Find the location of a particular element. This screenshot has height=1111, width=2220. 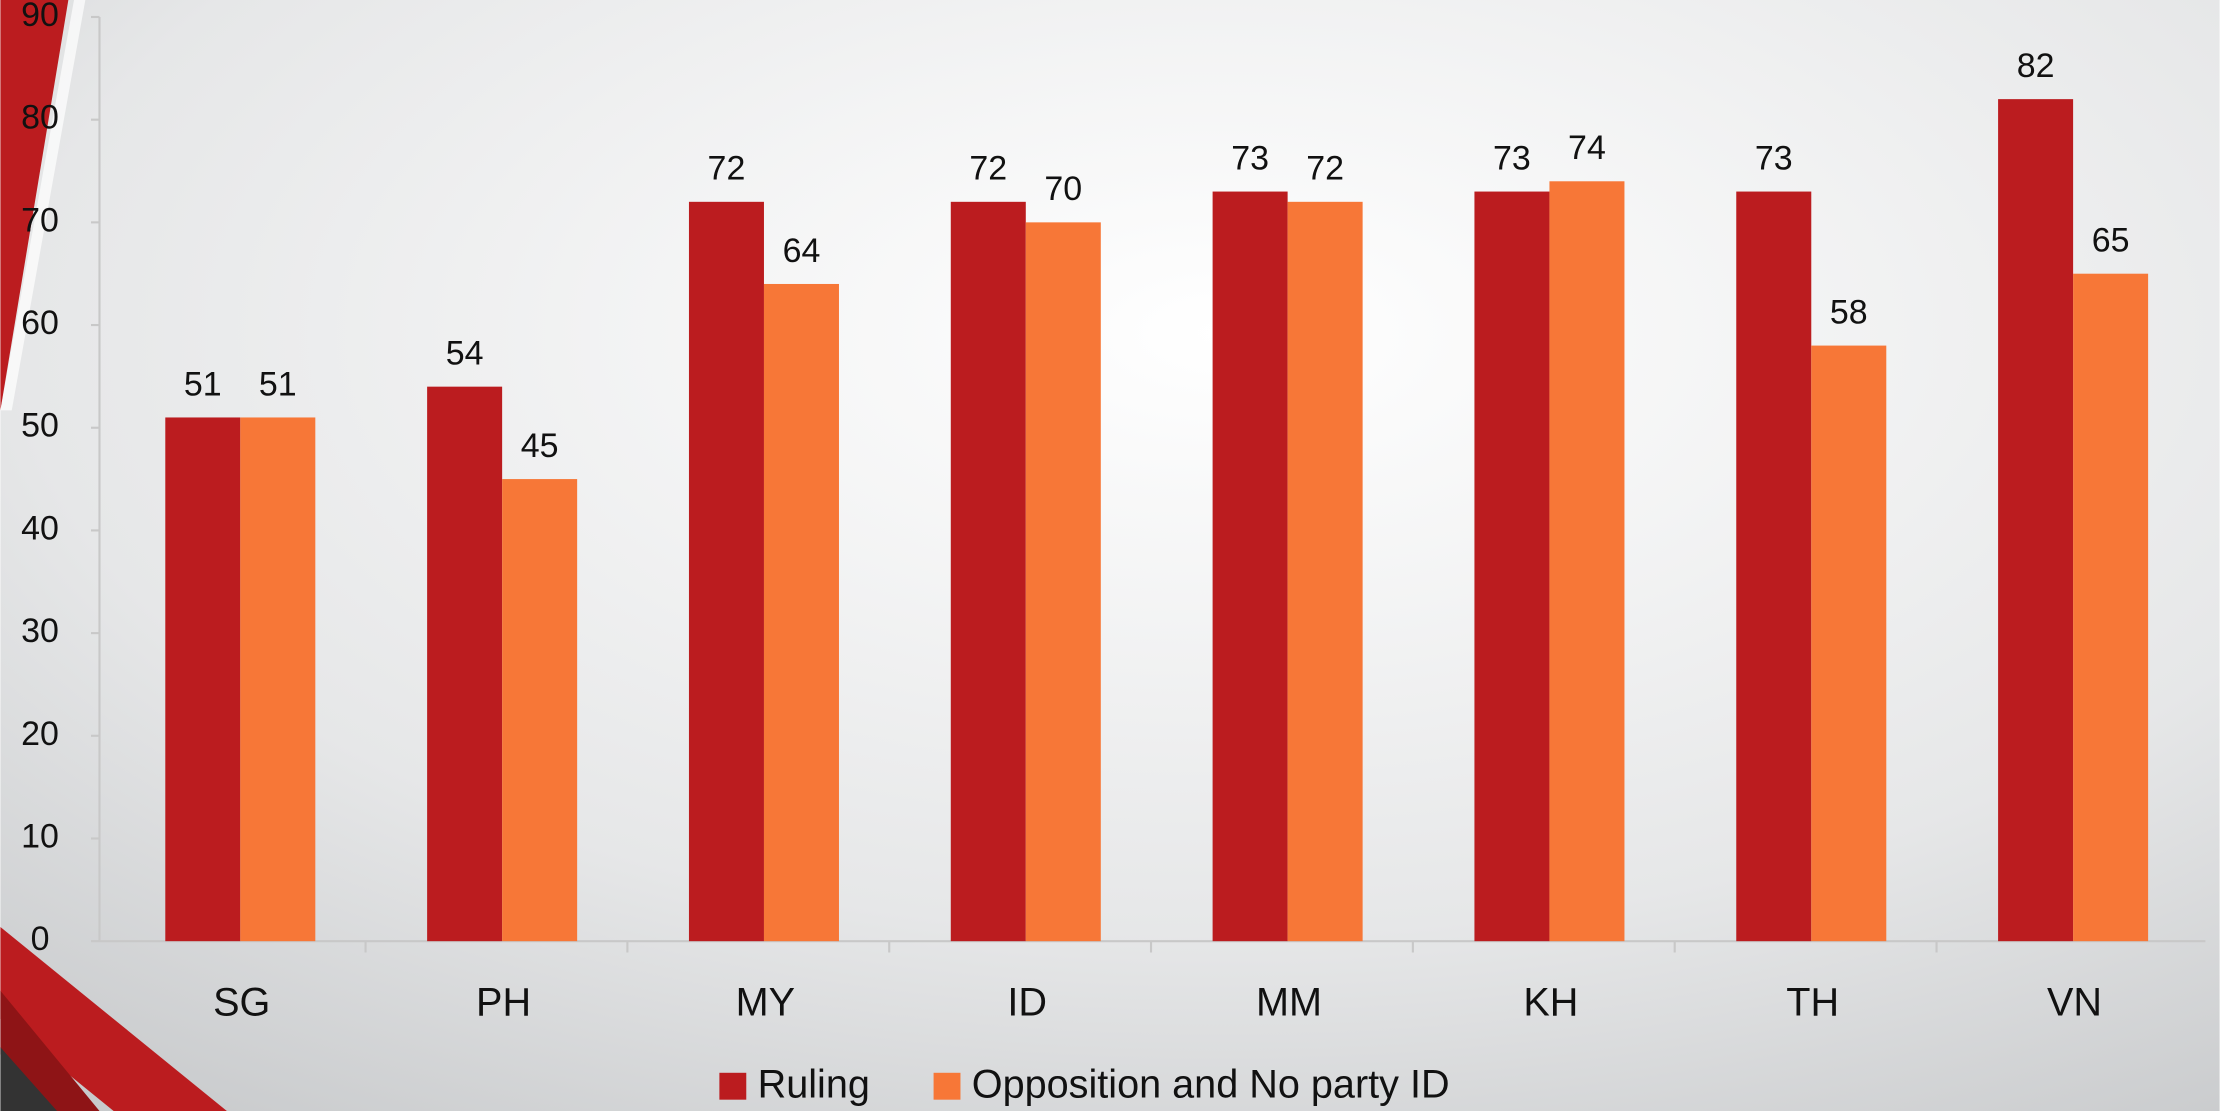

x-tick-label: VN is located at coordinates (2074, 1002).